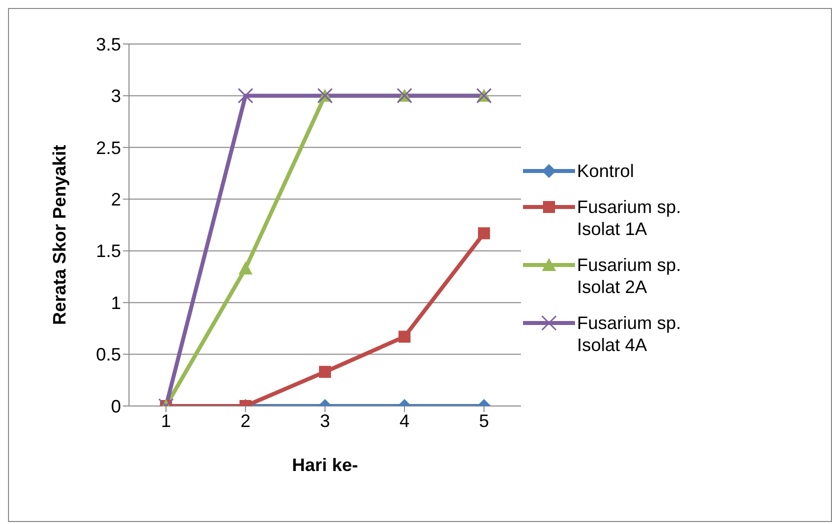 The height and width of the screenshot is (524, 832). What do you see at coordinates (484, 420) in the screenshot?
I see `x-tick-label: 5` at bounding box center [484, 420].